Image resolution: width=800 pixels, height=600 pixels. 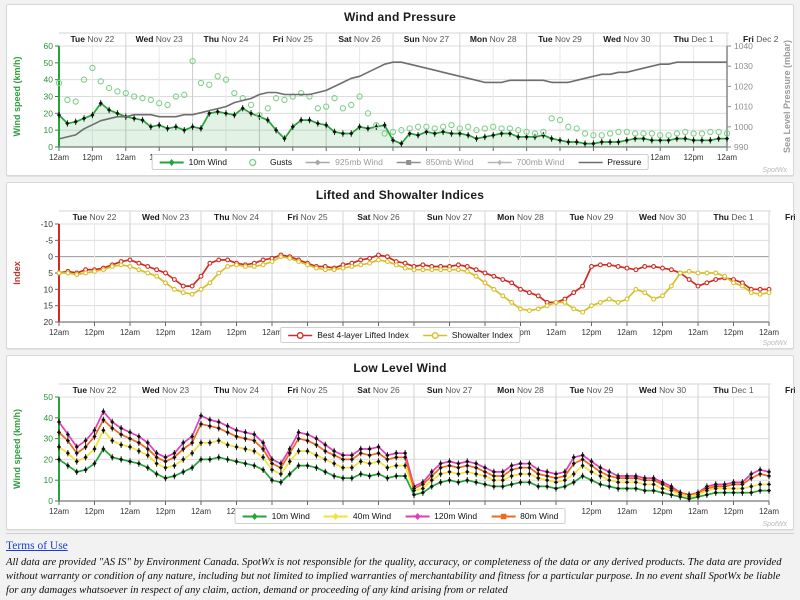 I want to click on legend-item-gusts: Gusts, so click(x=266, y=162).